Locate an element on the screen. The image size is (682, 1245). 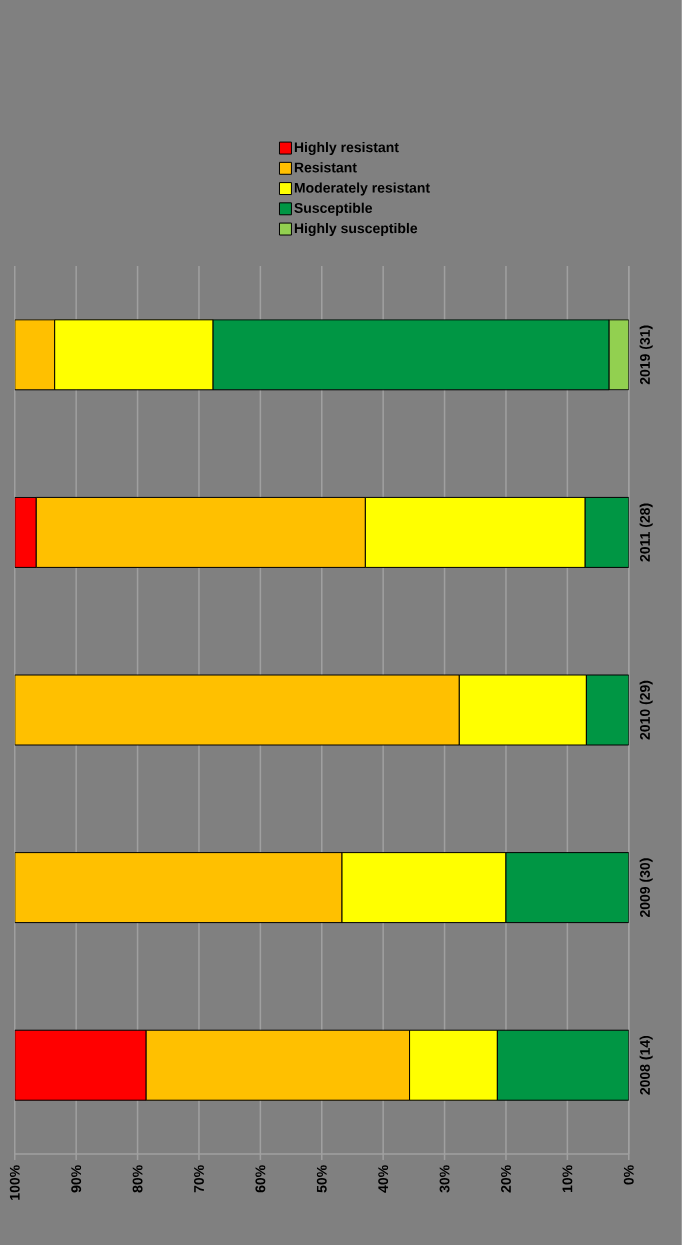
x-tick-label: 70% is located at coordinates (199, 1179).